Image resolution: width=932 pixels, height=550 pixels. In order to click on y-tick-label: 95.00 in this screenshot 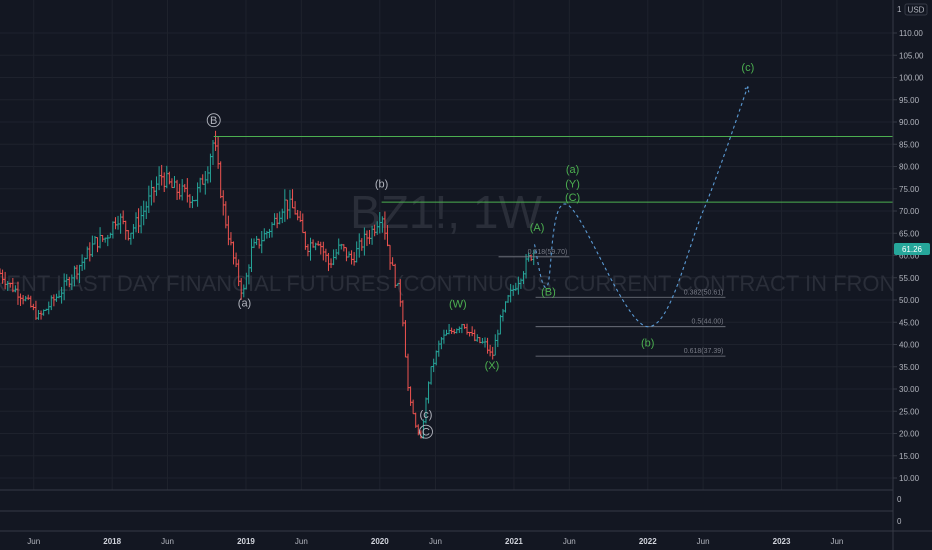, I will do `click(909, 100)`.